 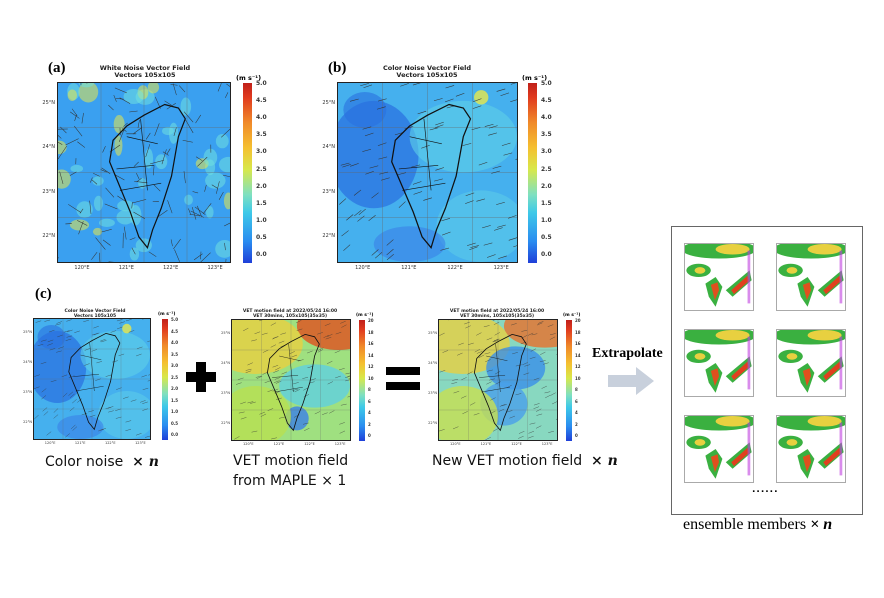 What do you see at coordinates (337, 68) in the screenshot?
I see `panel-b-label: (b)` at bounding box center [337, 68].